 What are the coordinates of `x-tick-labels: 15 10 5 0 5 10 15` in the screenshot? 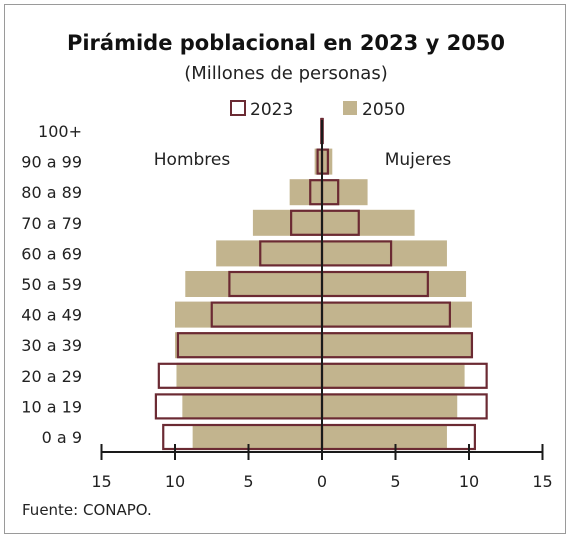 It's located at (321, 481).